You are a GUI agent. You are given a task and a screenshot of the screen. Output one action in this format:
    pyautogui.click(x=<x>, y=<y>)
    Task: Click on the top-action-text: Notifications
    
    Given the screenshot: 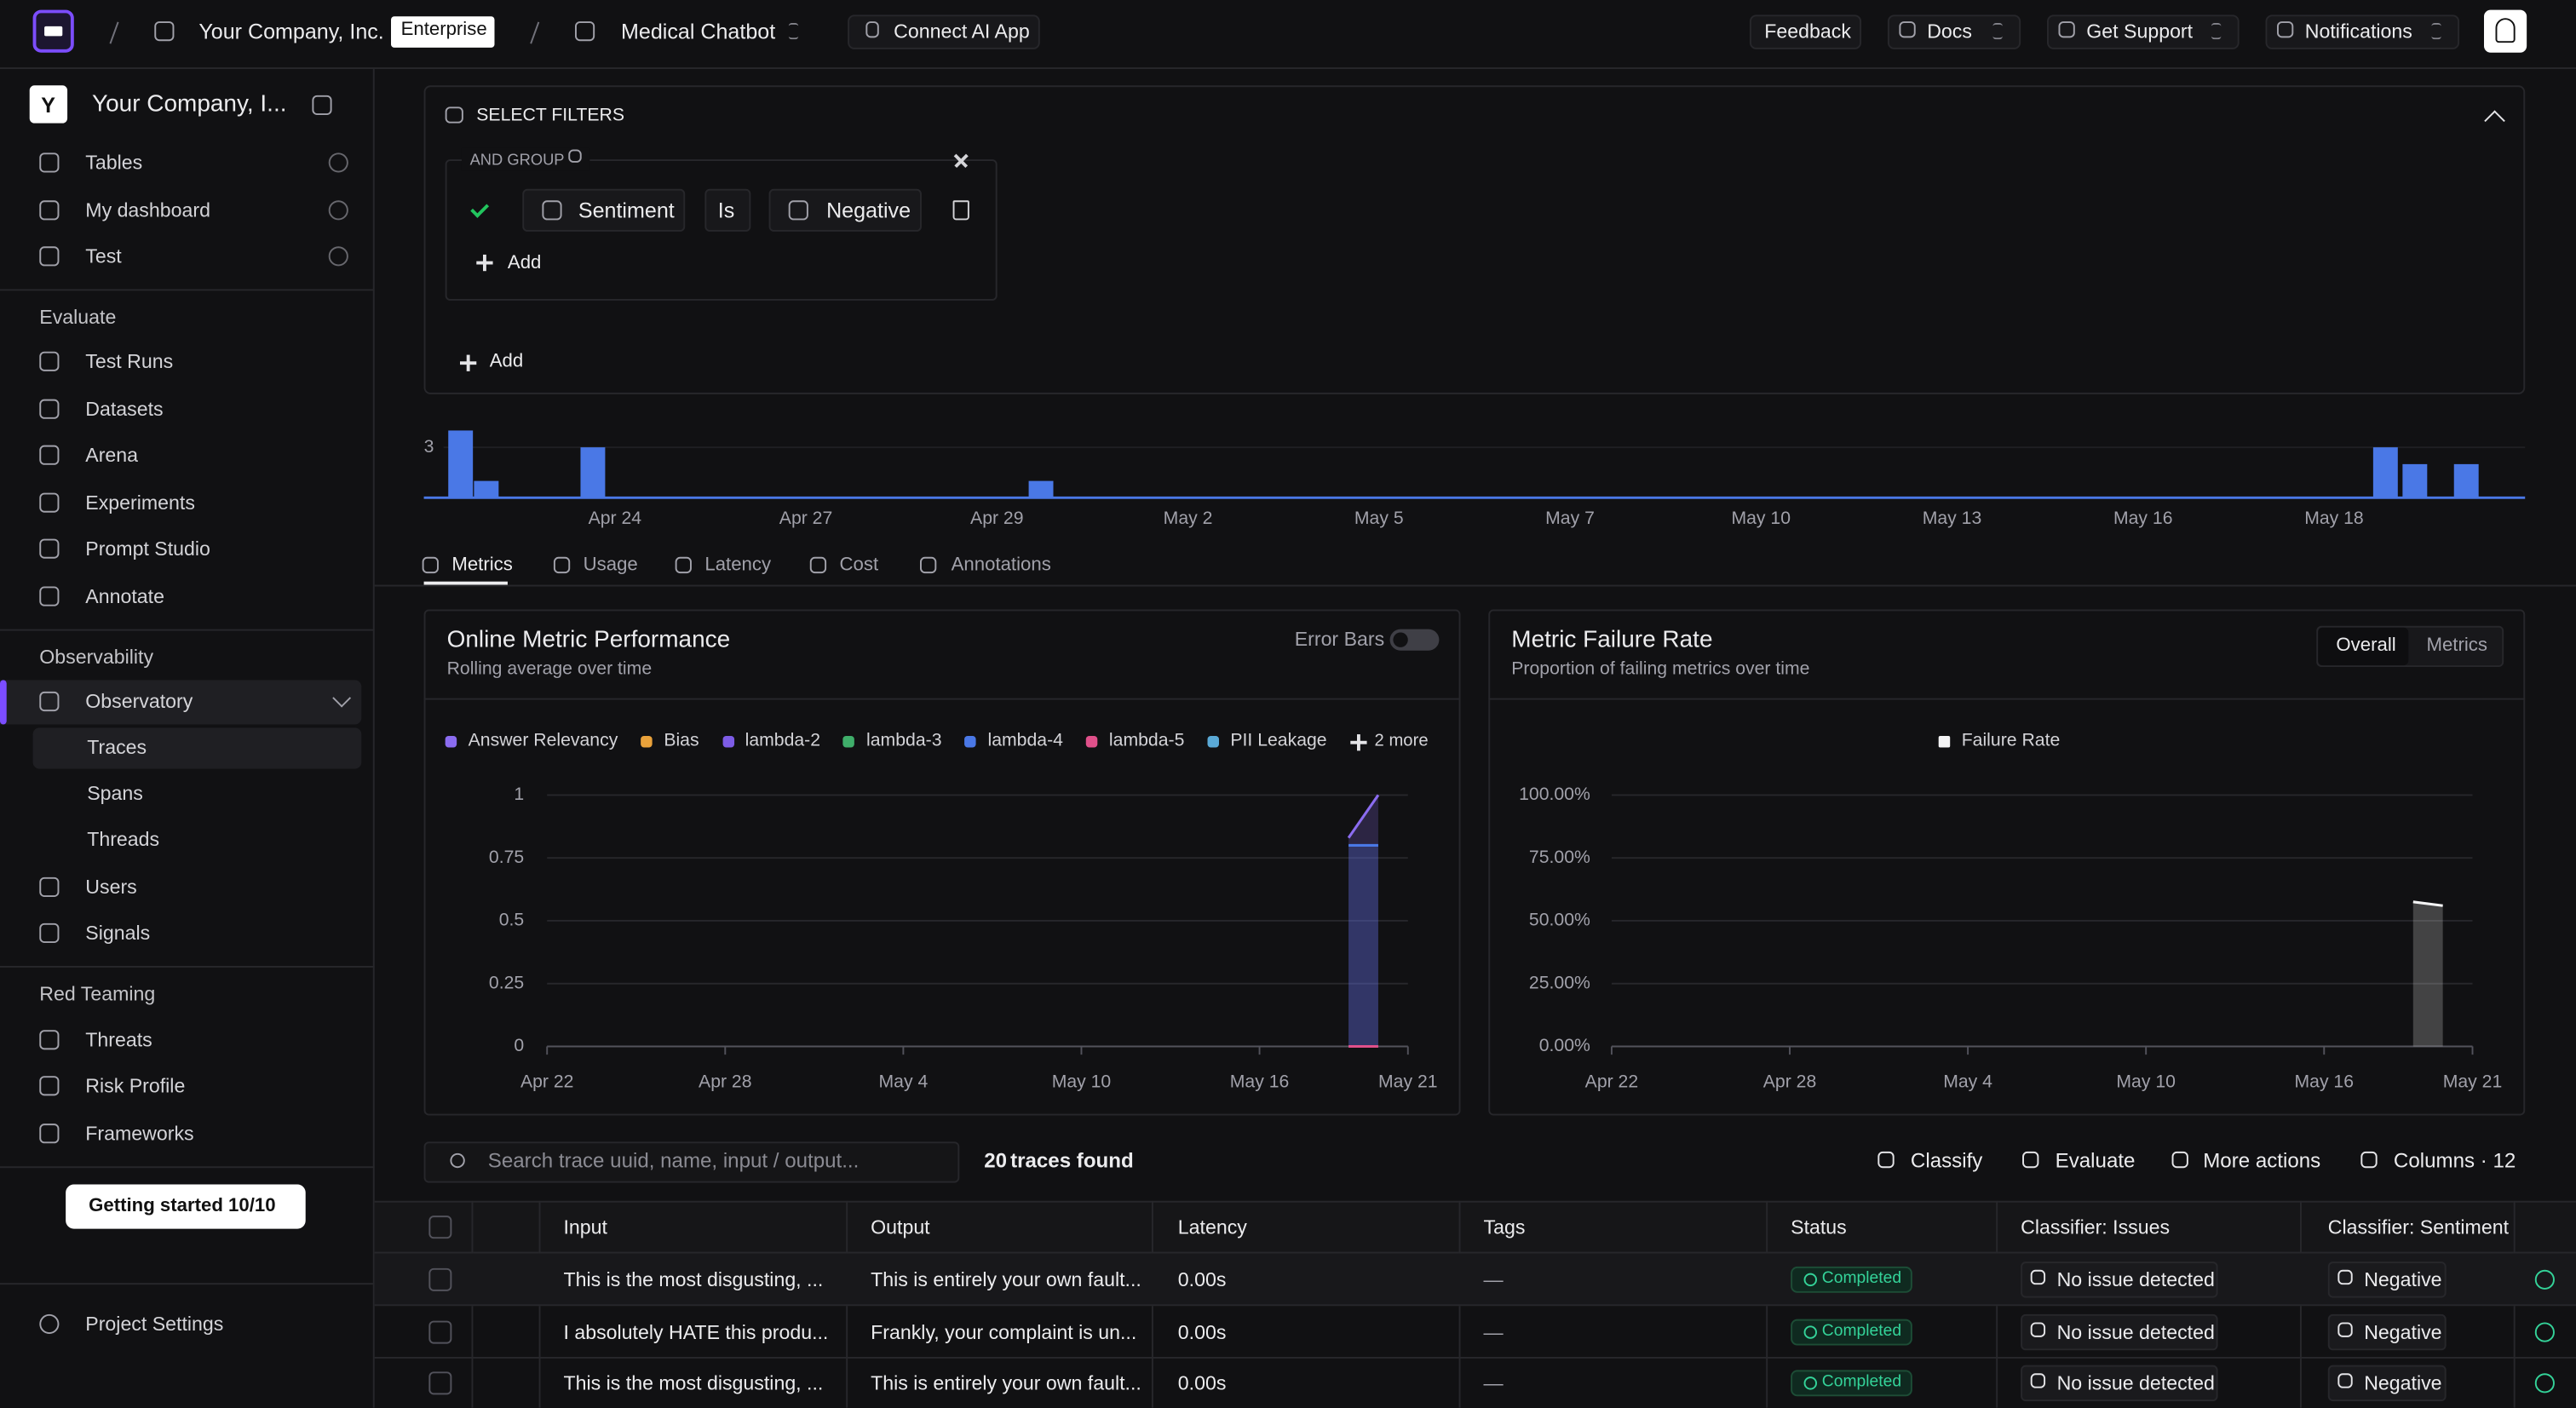 What is the action you would take?
    pyautogui.click(x=2358, y=31)
    